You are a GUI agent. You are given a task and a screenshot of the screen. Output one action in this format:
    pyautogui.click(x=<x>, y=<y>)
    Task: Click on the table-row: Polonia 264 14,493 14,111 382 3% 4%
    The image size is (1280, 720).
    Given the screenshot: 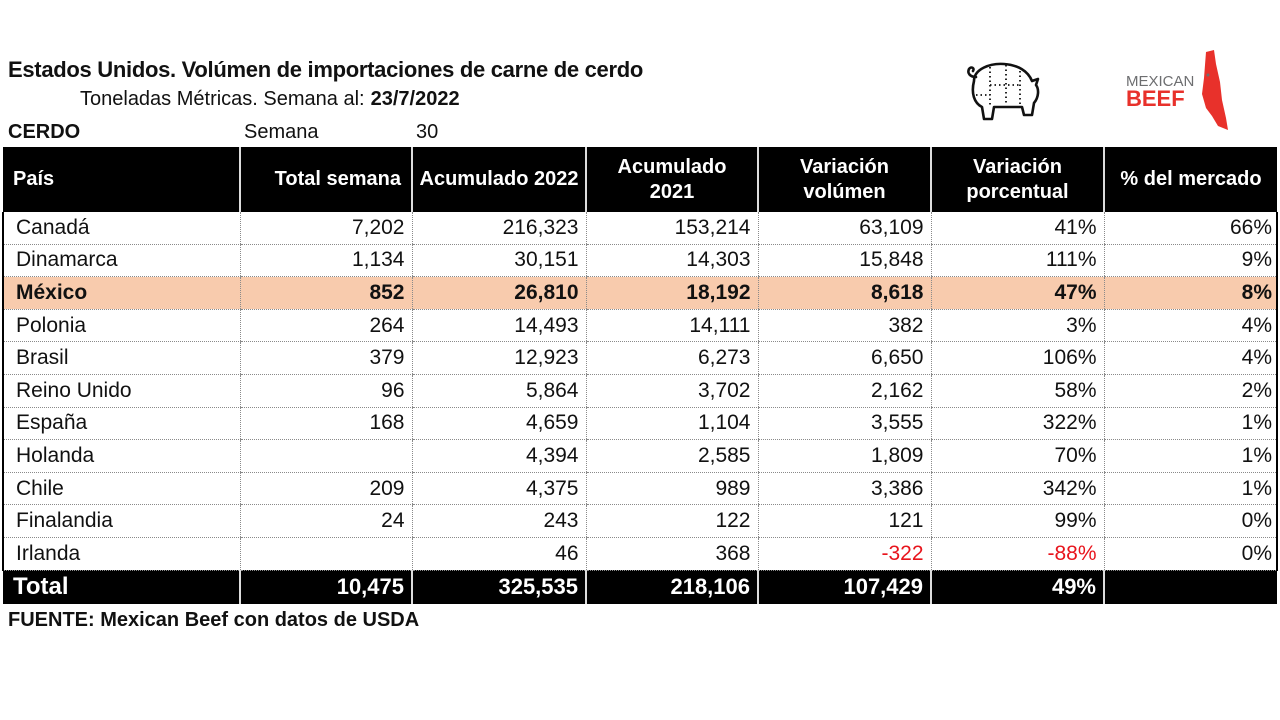 What is the action you would take?
    pyautogui.click(x=640, y=326)
    